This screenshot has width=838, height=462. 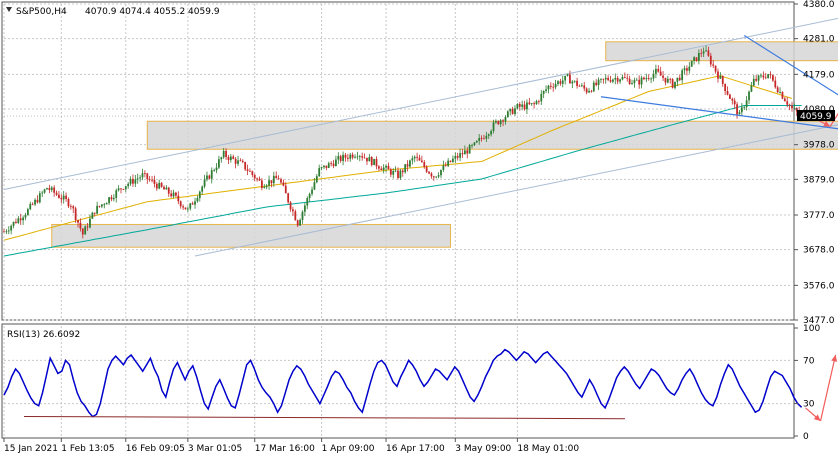 I want to click on price-zone, so click(x=251, y=235).